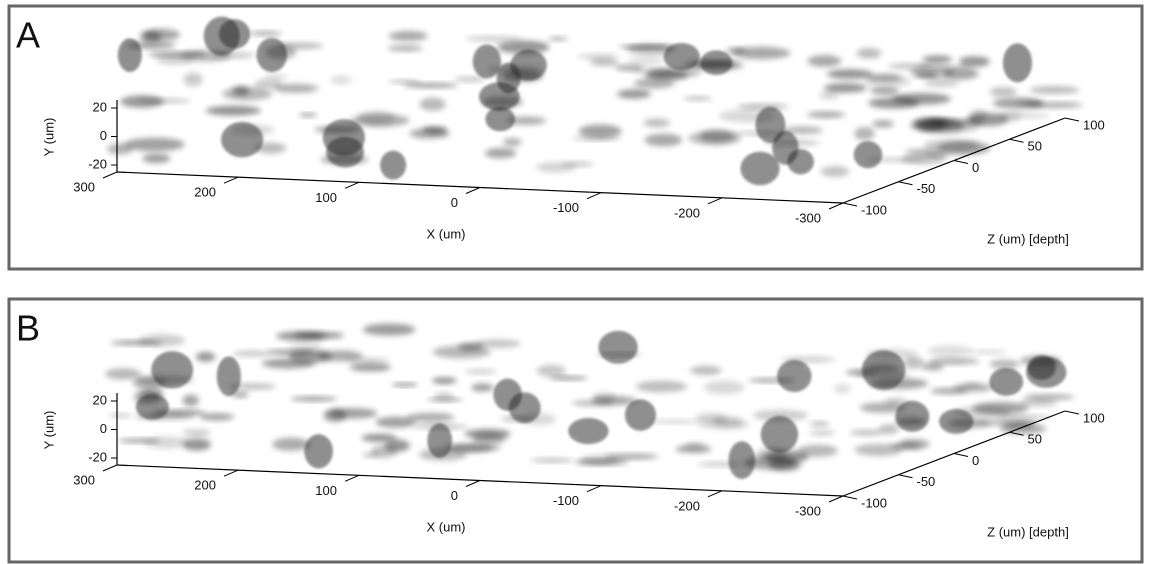  I want to click on z-tick-label: 100, so click(1094, 417).